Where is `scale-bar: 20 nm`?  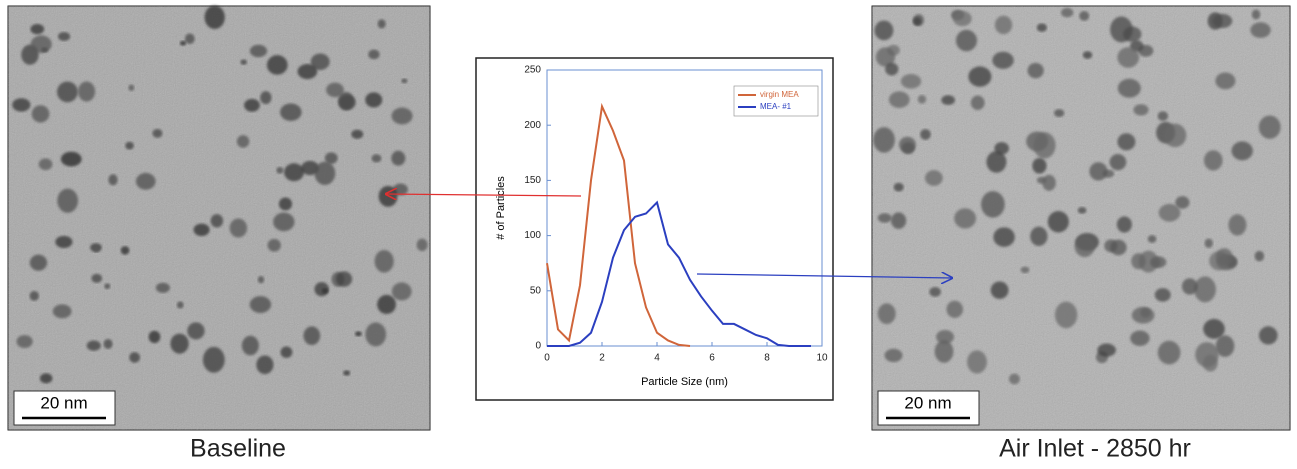
scale-bar: 20 nm is located at coordinates (64, 408).